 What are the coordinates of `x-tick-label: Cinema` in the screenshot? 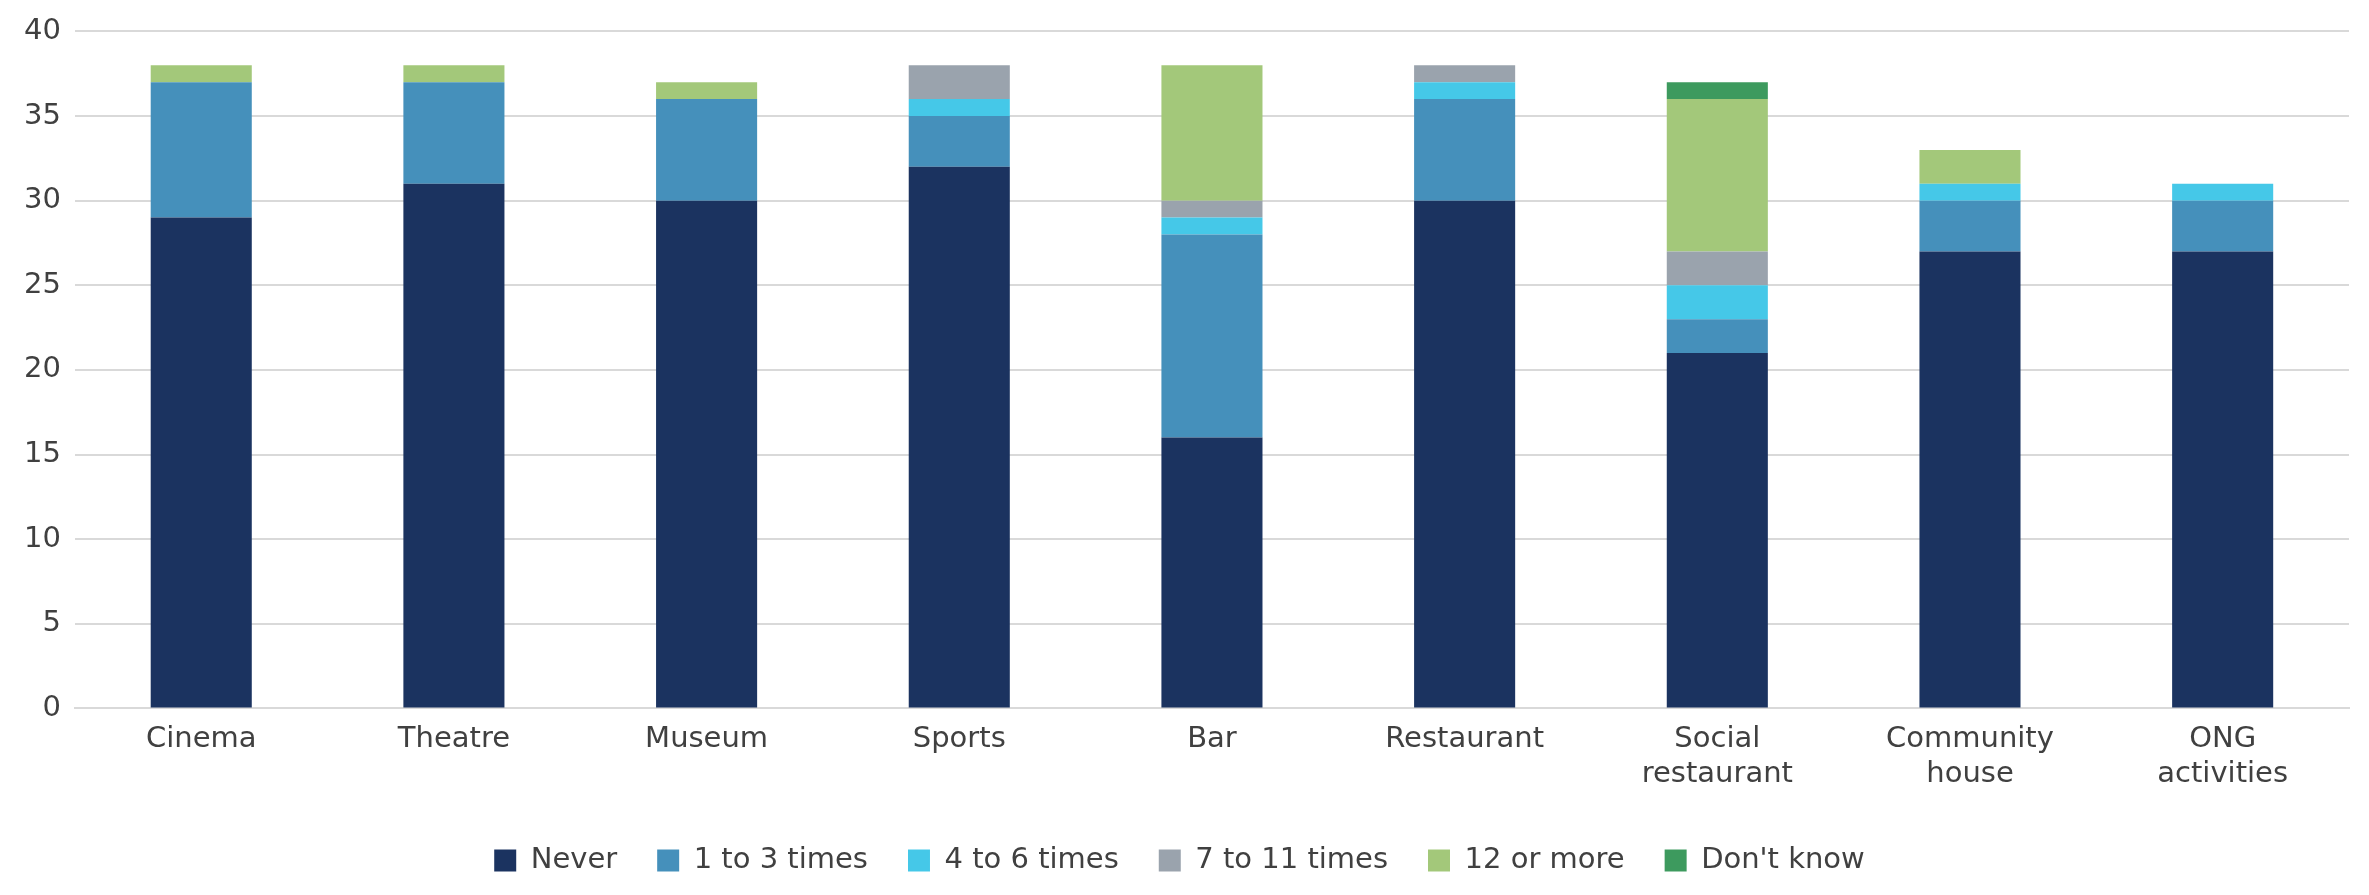 It's located at (201, 737).